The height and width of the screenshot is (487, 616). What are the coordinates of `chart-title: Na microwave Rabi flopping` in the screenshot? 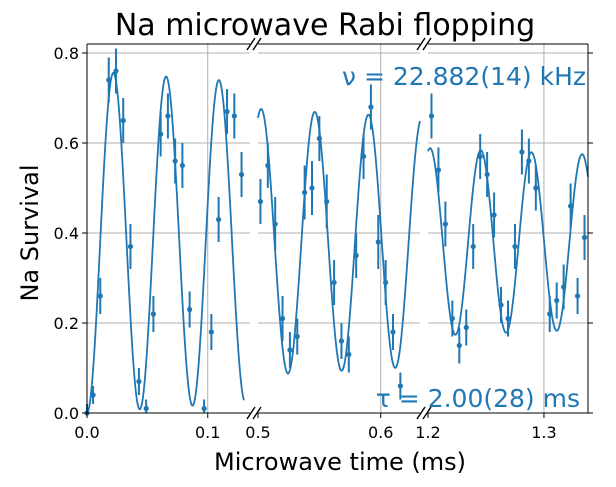 It's located at (325, 25).